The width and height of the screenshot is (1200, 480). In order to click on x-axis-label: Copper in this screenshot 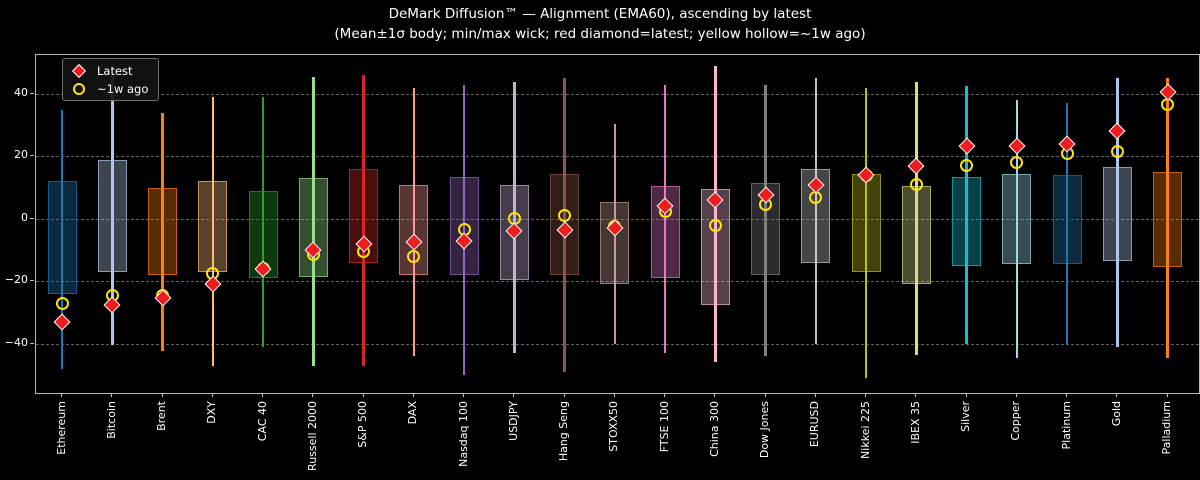, I will do `click(1016, 421)`.